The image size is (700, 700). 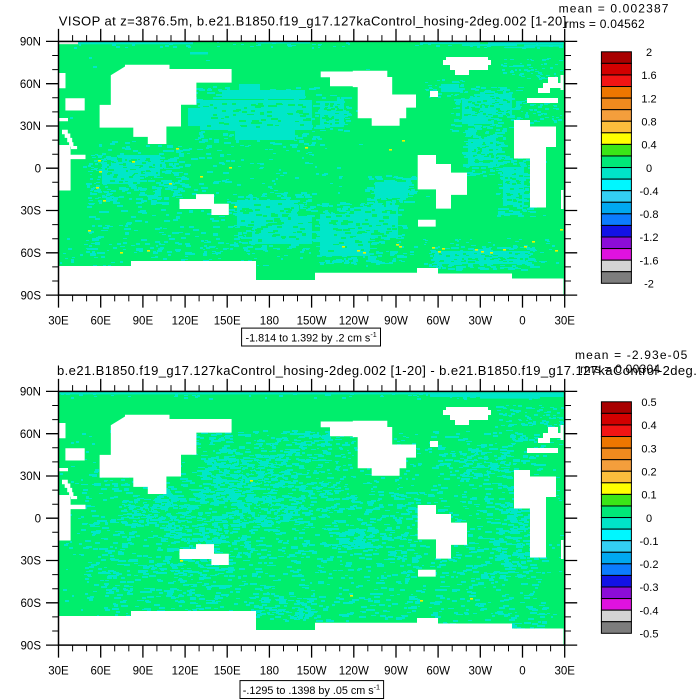 I want to click on svg-text: -0.3, so click(x=649, y=588).